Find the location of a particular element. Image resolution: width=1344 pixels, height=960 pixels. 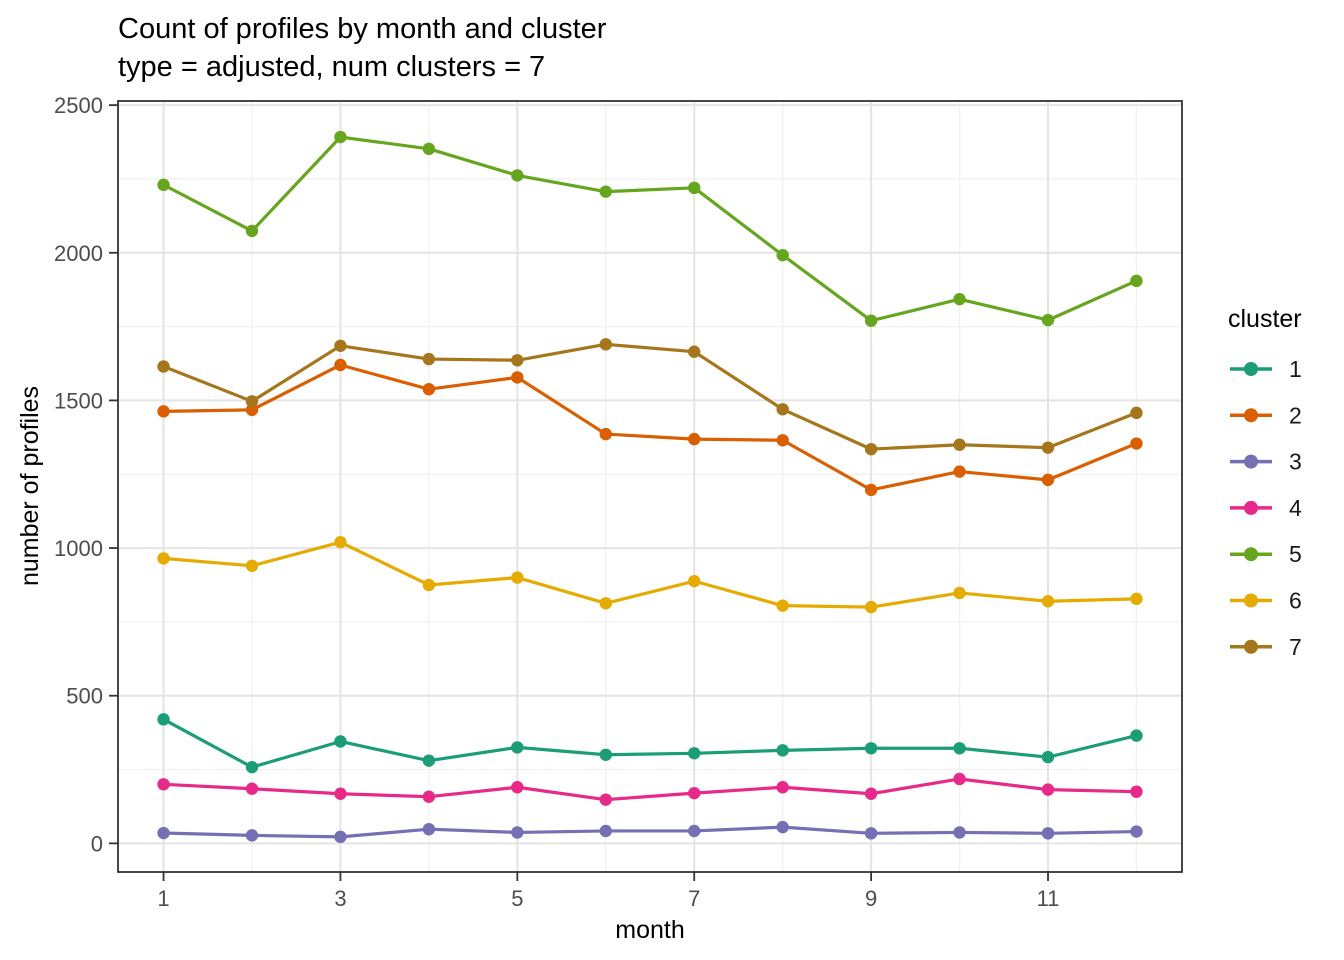

data-point-c1-m5 is located at coordinates (517, 747).